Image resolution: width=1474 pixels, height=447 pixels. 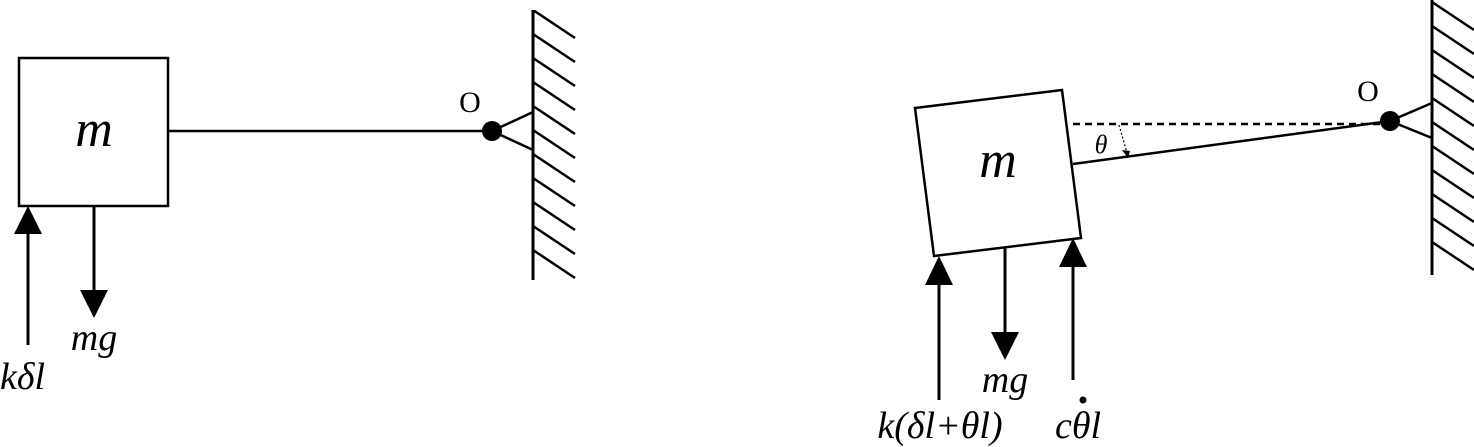 I want to click on left-mass-label: m, so click(x=94, y=129).